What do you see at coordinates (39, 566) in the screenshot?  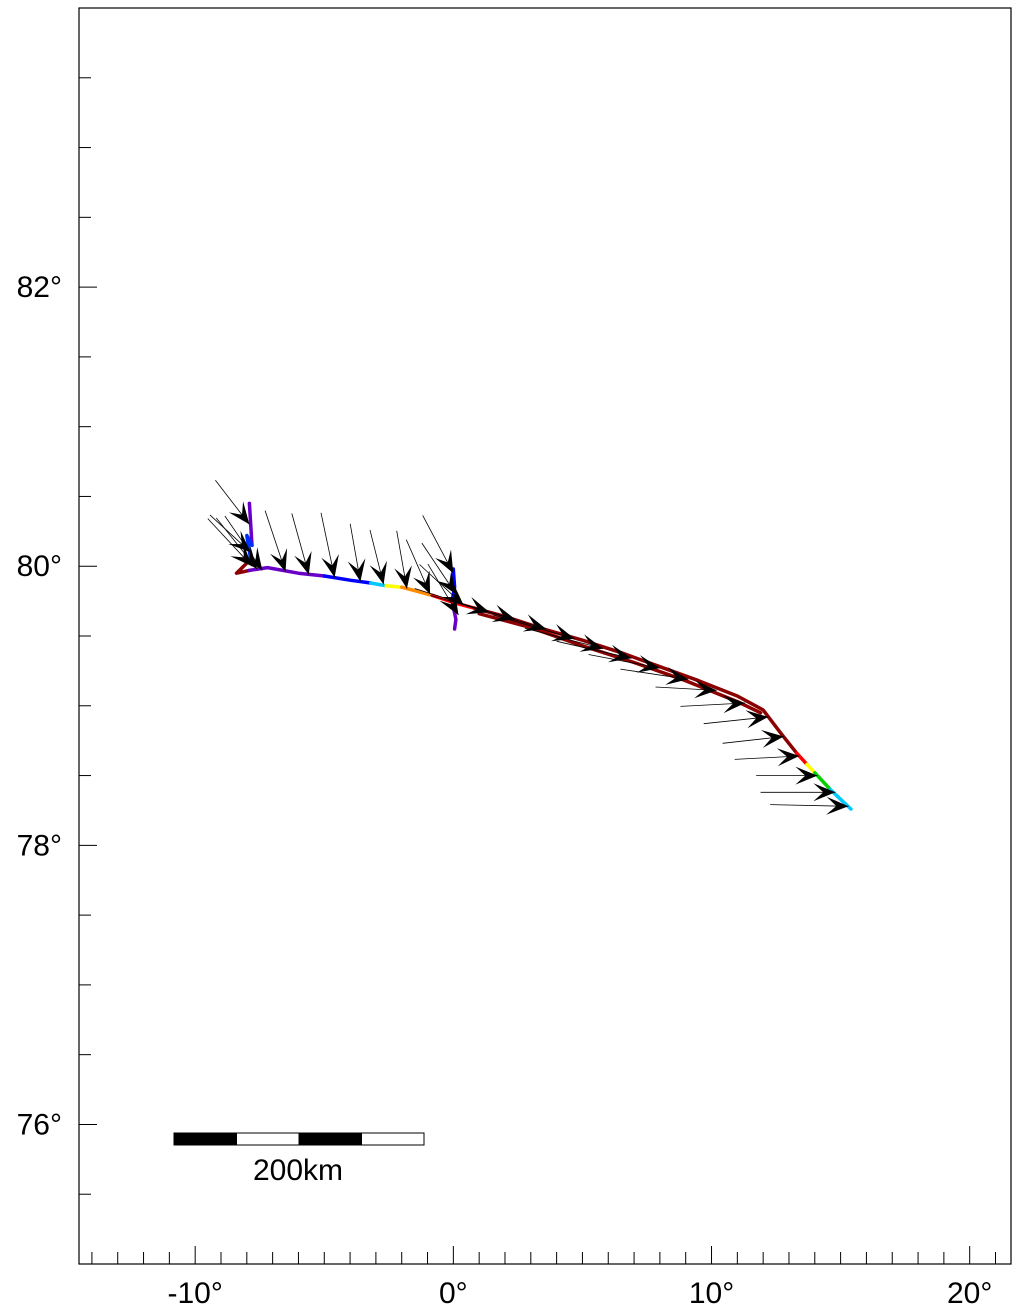 I see `y-tick-label: 80°` at bounding box center [39, 566].